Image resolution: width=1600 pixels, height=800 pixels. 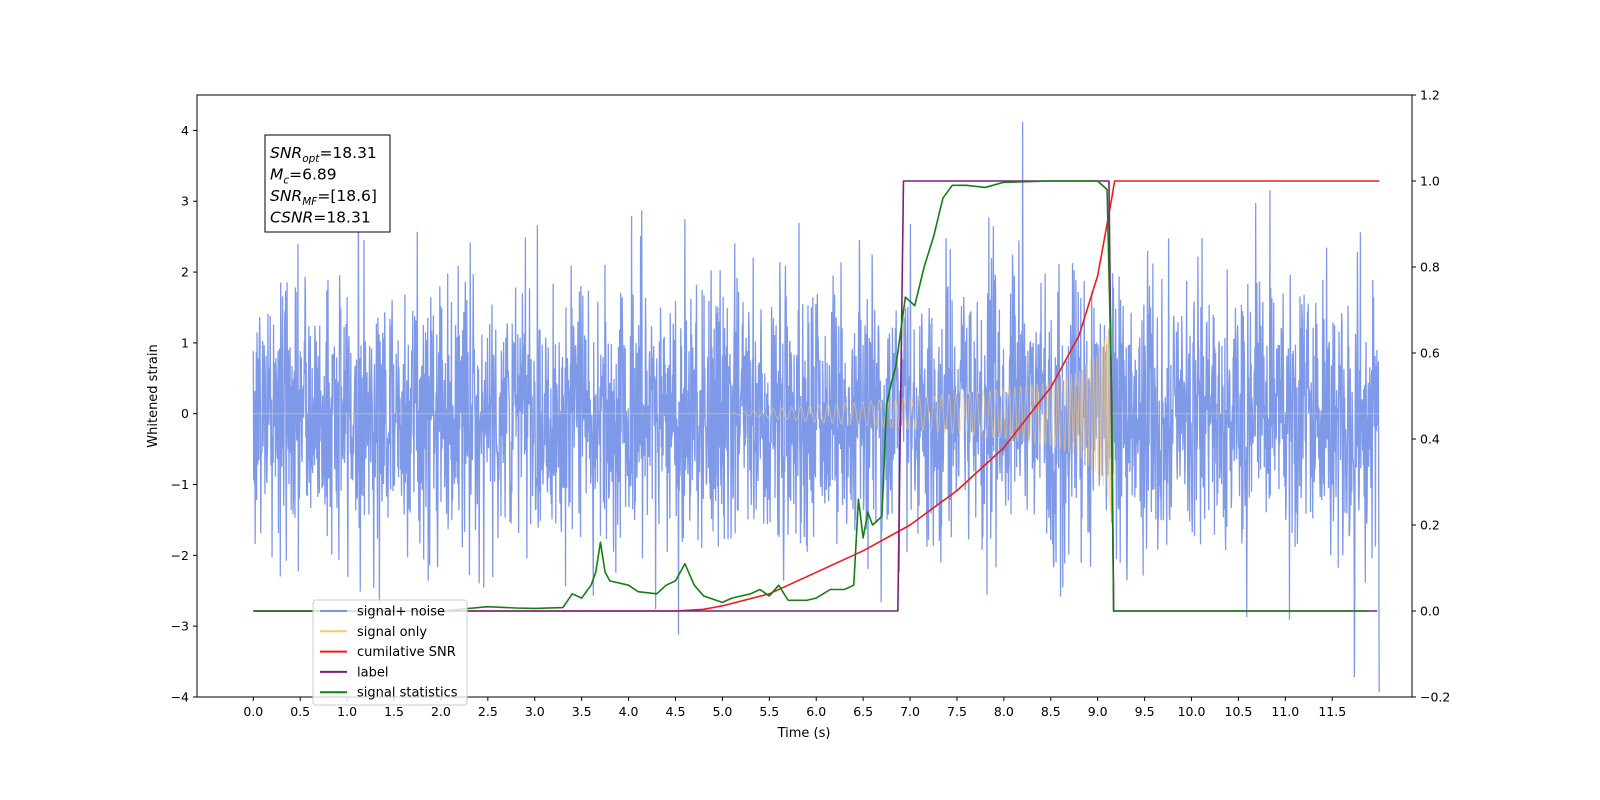 I want to click on x-tick-label: 11.5, so click(x=1332, y=711).